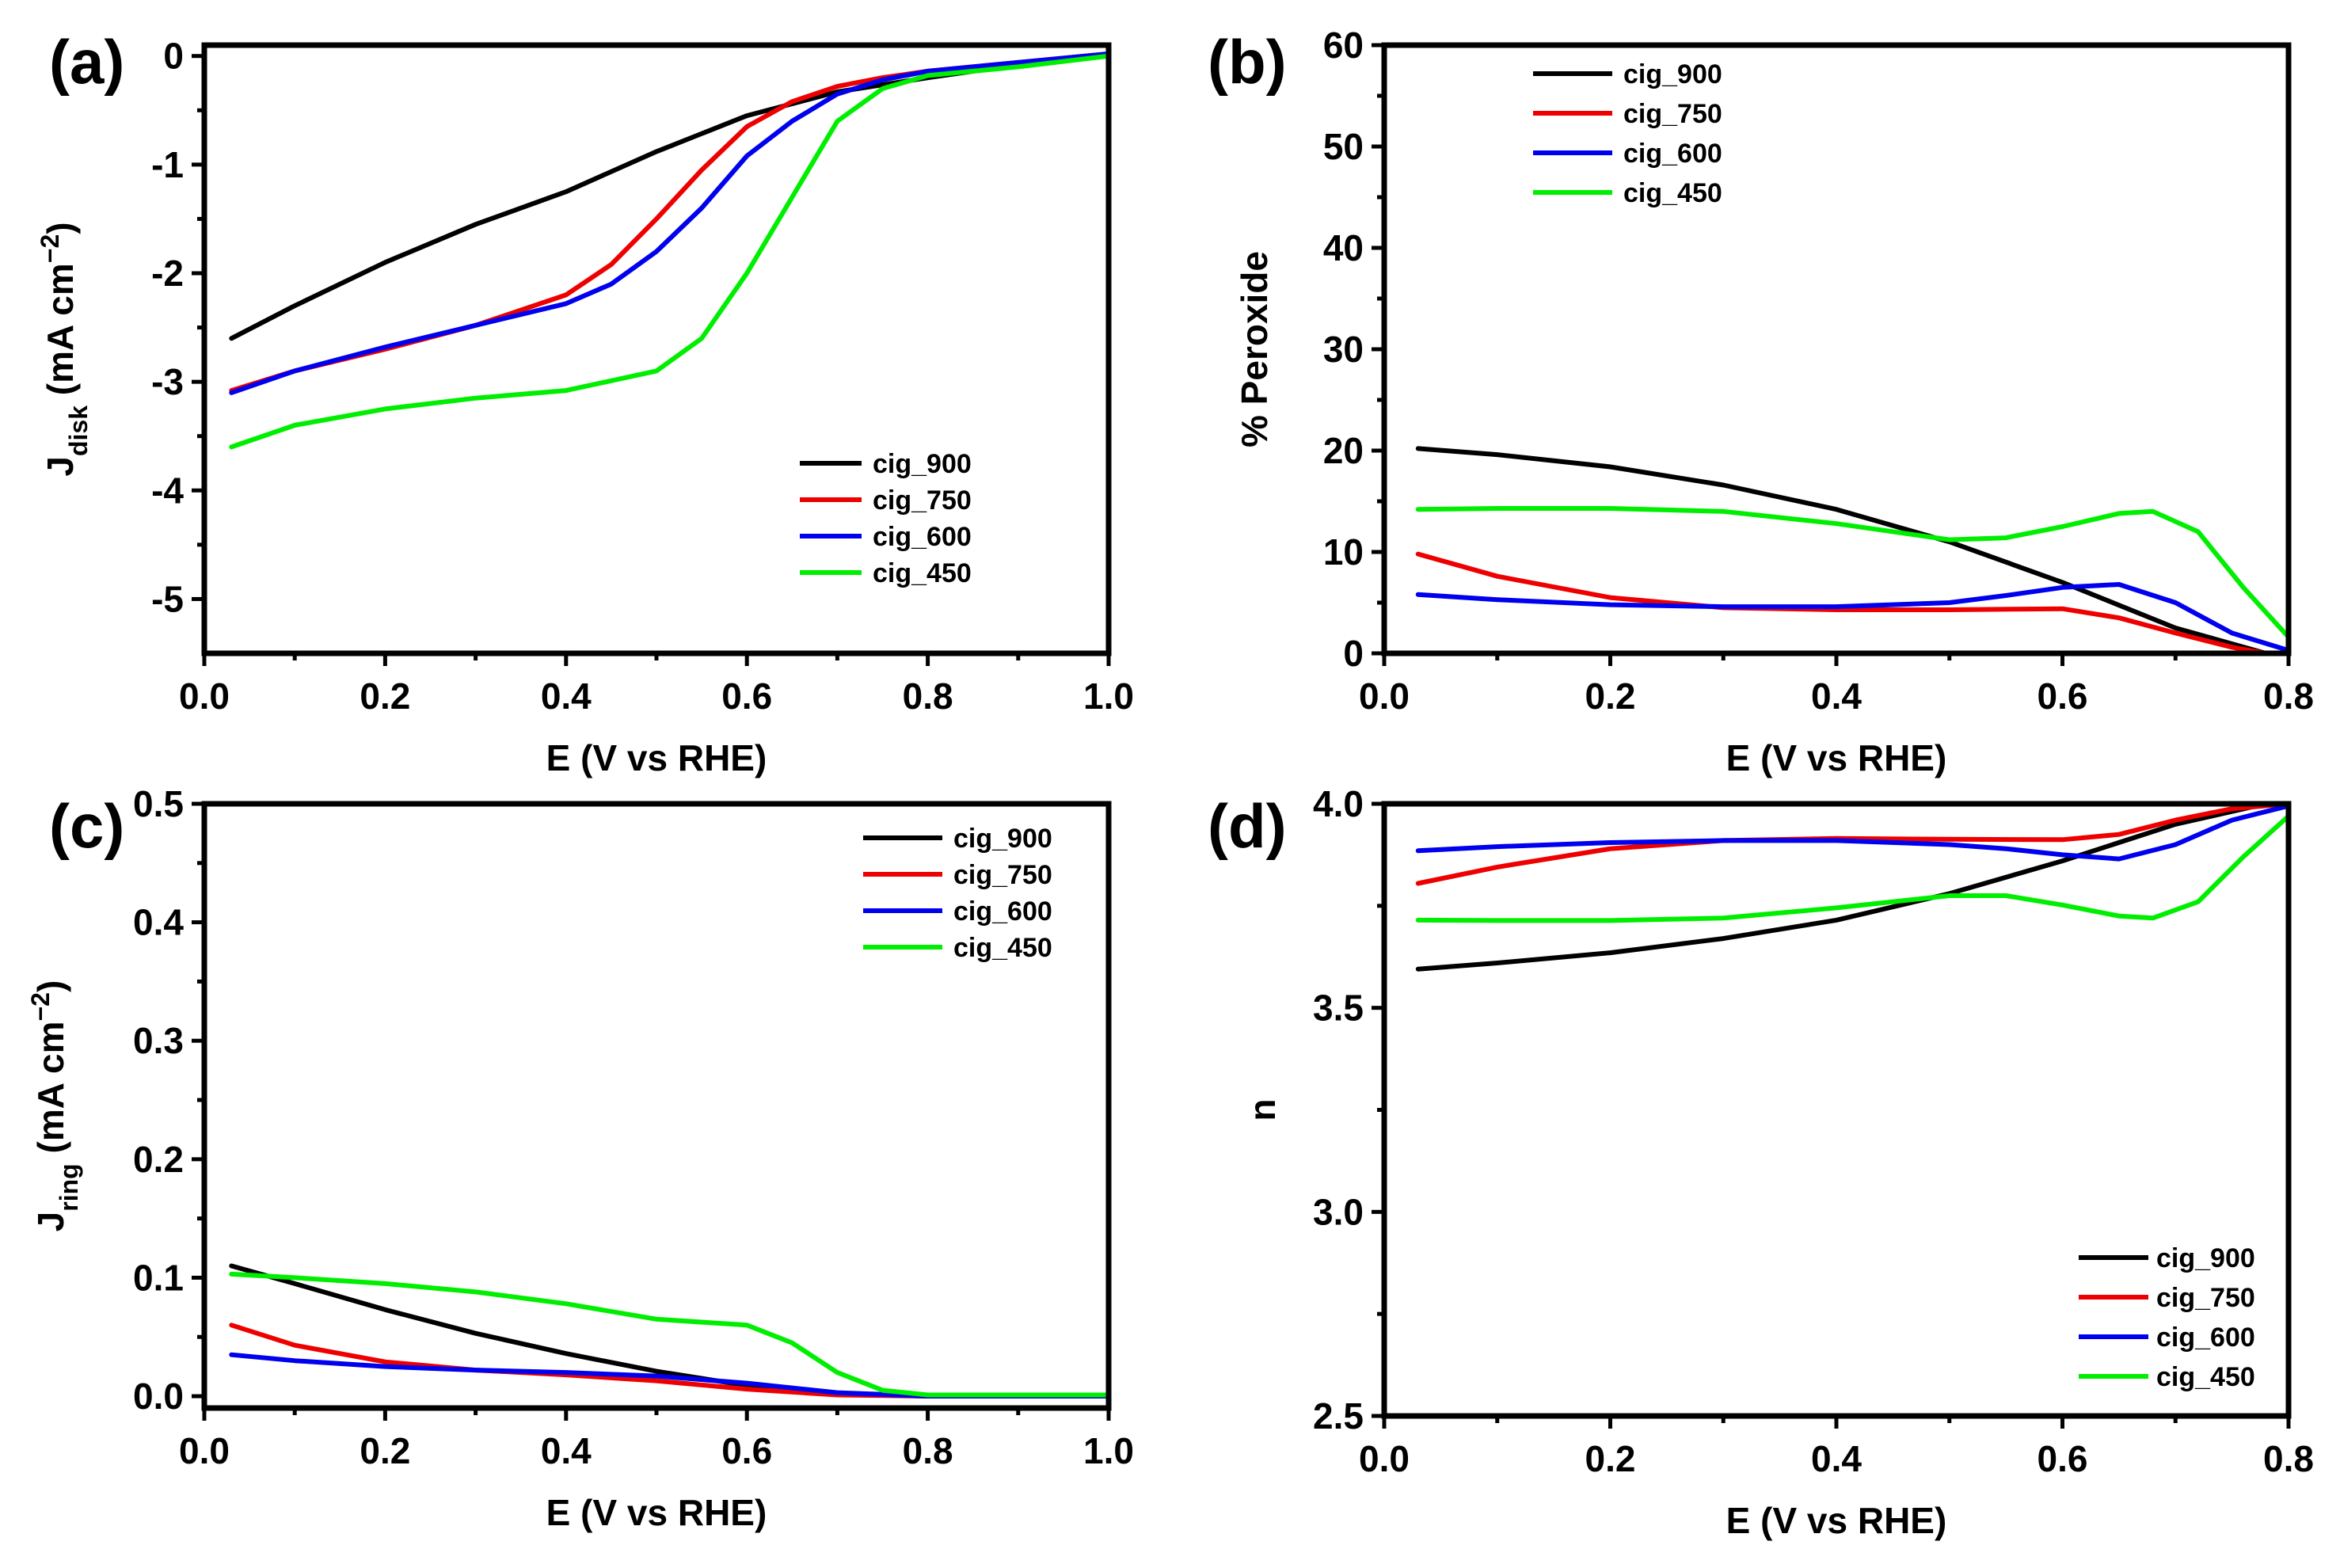 Image resolution: width=2340 pixels, height=1568 pixels. What do you see at coordinates (1836, 1520) in the screenshot?
I see `panel-d-x-axis-title: E (V vs RHE)` at bounding box center [1836, 1520].